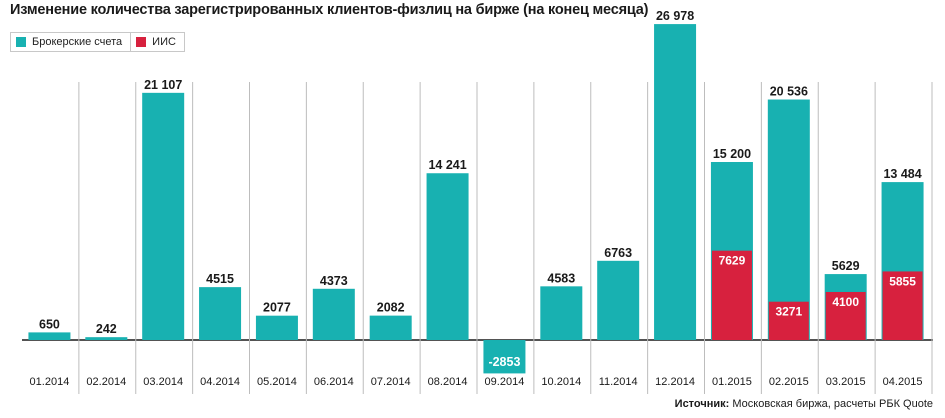 The height and width of the screenshot is (418, 945). Describe the element at coordinates (106, 382) in the screenshot. I see `x-tick-label-02.2014: 02.2014` at that location.